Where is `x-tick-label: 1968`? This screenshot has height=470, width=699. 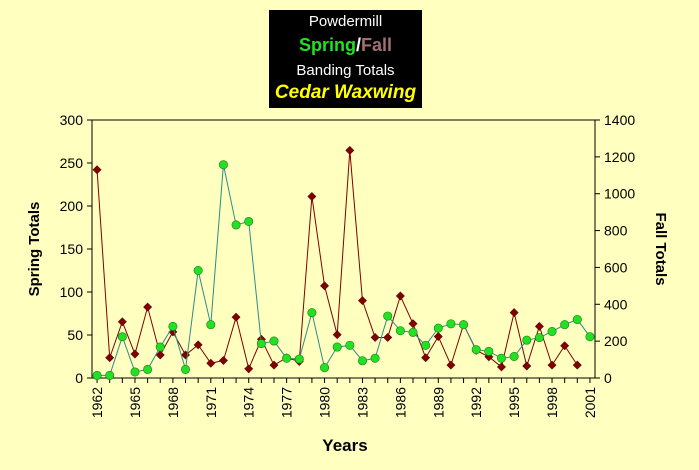
x-tick-label: 1968 is located at coordinates (173, 402).